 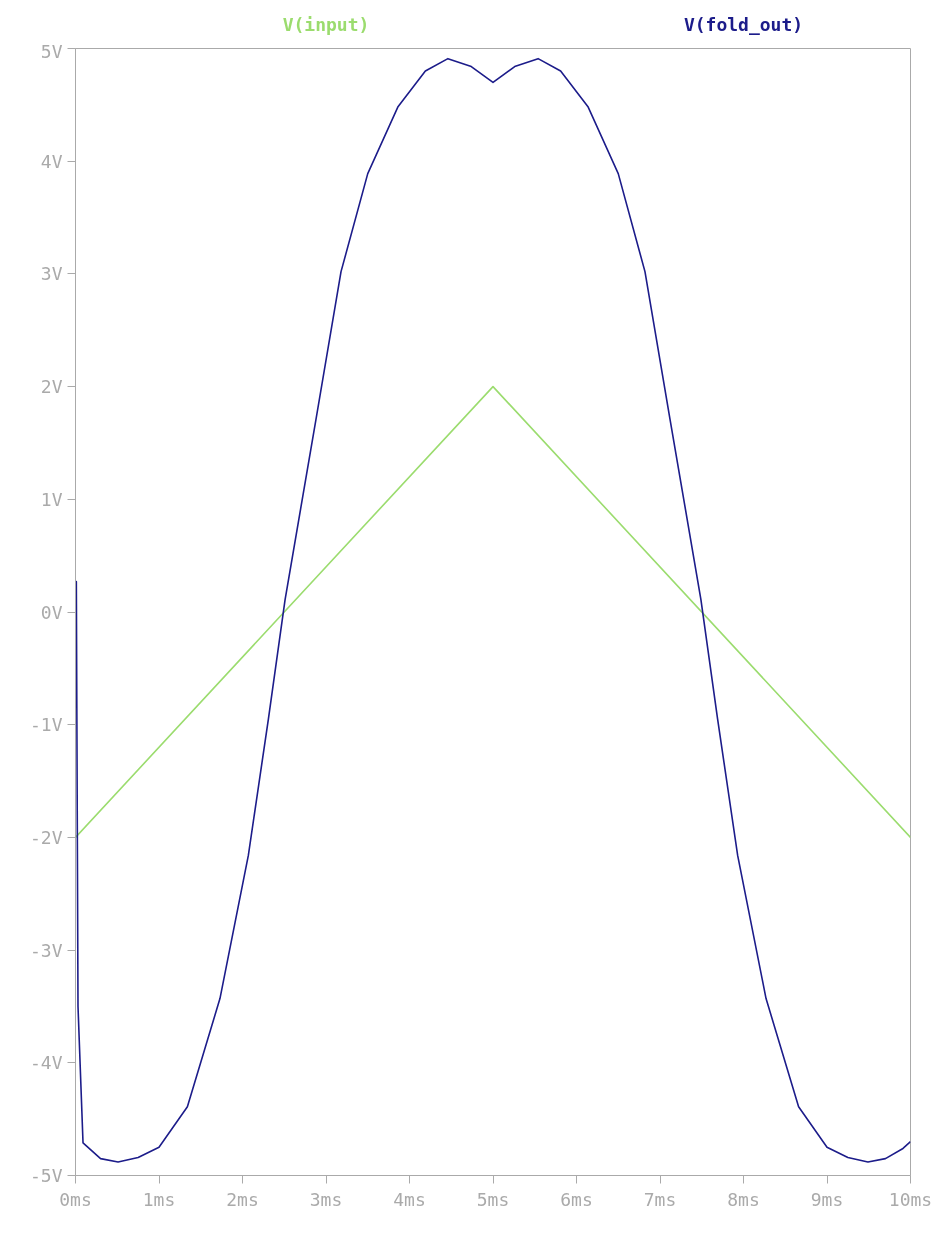 I want to click on y-tick-label: 1V, so click(x=51, y=499).